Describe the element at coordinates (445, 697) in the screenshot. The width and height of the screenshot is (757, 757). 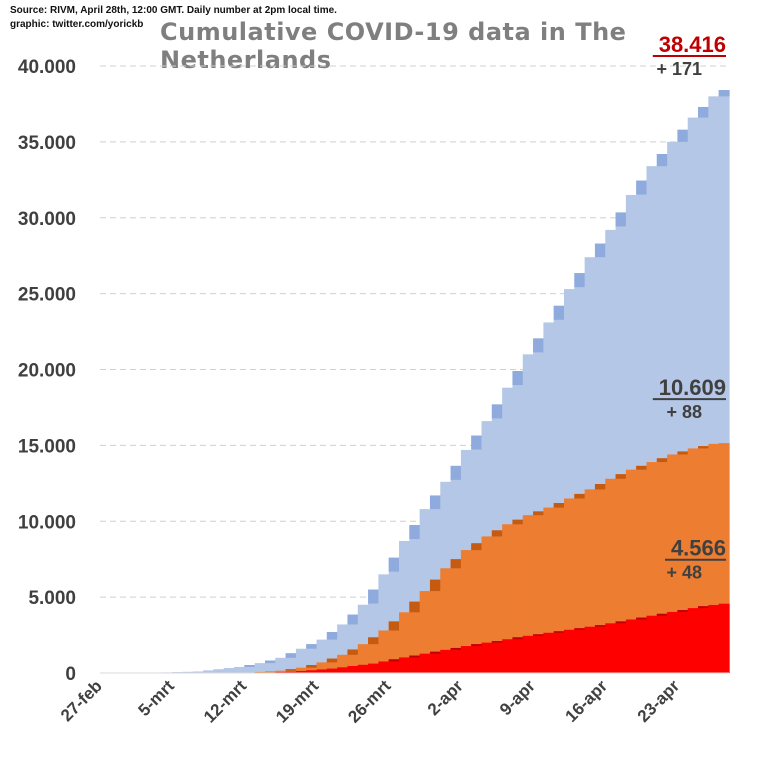
I see `x-tick-label: 2-apr` at that location.